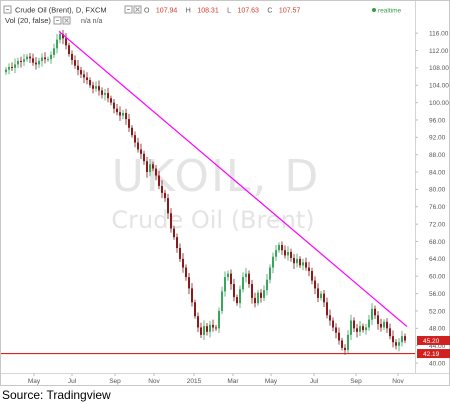 The width and height of the screenshot is (450, 404). I want to click on collapse-icon, so click(7, 9).